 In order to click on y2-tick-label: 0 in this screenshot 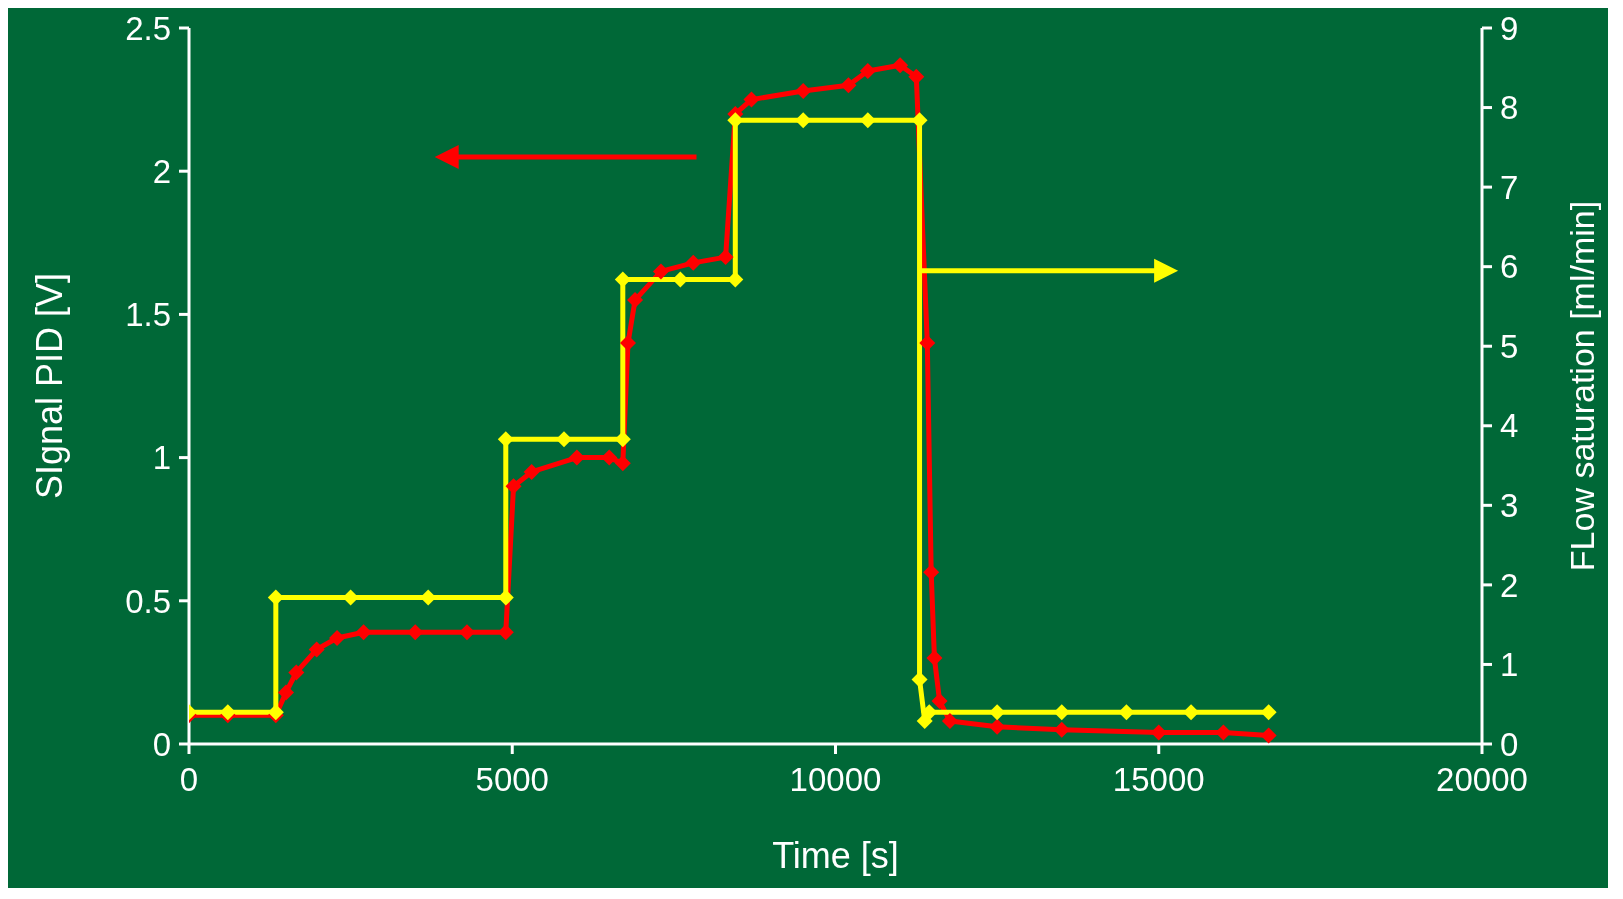, I will do `click(1509, 744)`.